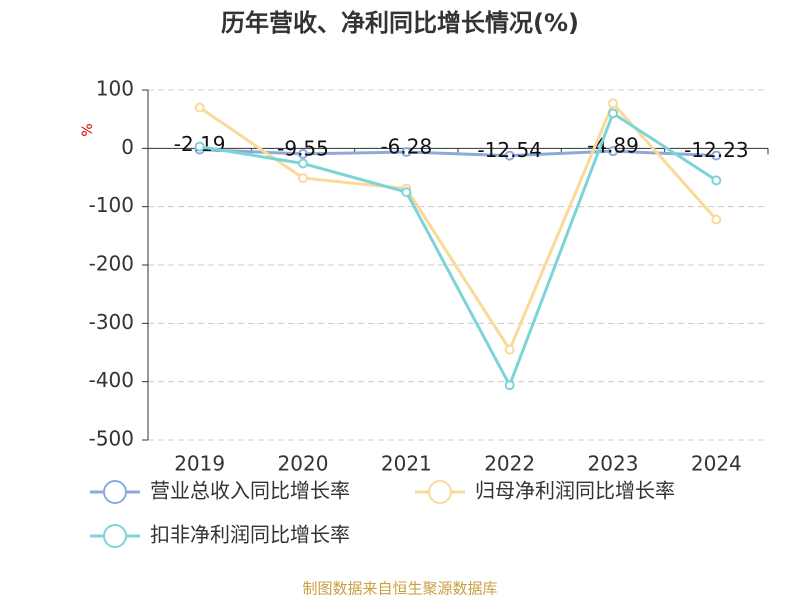 Image resolution: width=800 pixels, height=604 pixels. I want to click on y-tick-label: -500, so click(111, 439).